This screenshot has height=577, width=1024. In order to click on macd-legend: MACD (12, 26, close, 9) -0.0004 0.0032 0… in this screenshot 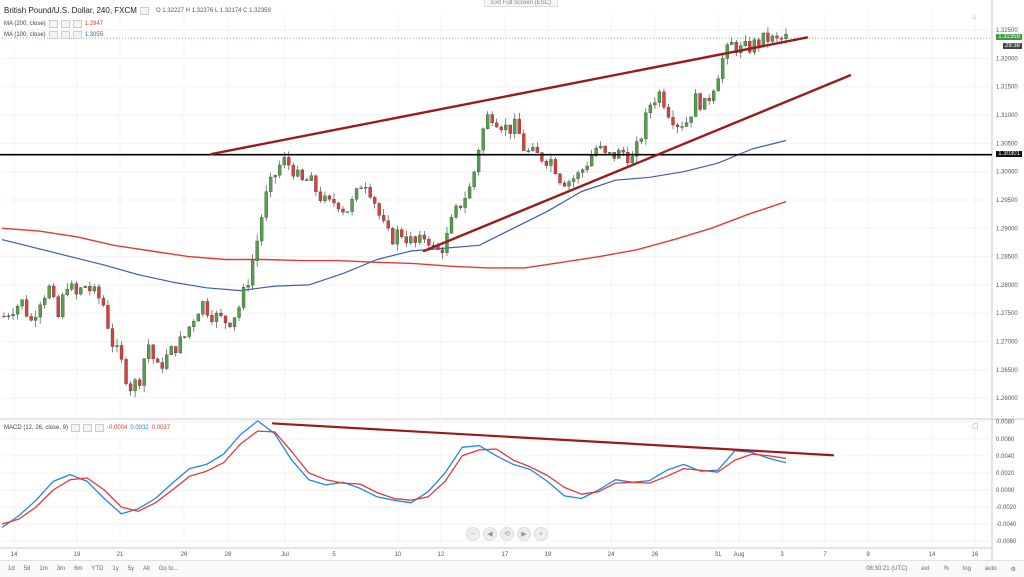, I will do `click(87, 428)`.